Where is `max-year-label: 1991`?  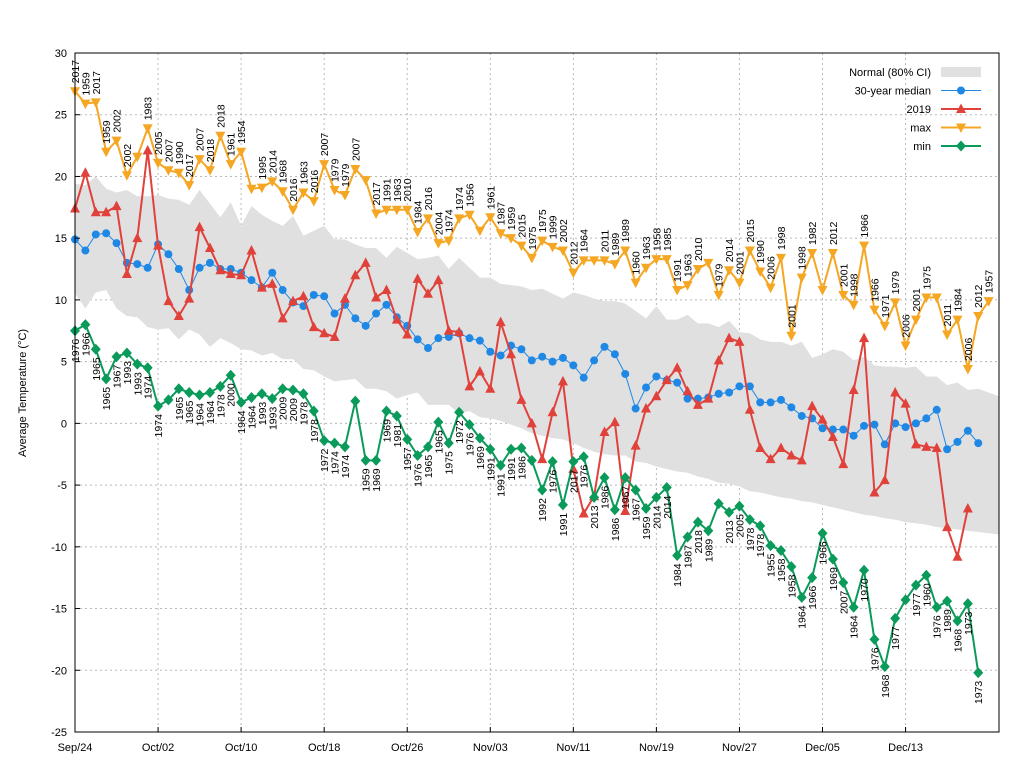
max-year-label: 1991 is located at coordinates (387, 190).